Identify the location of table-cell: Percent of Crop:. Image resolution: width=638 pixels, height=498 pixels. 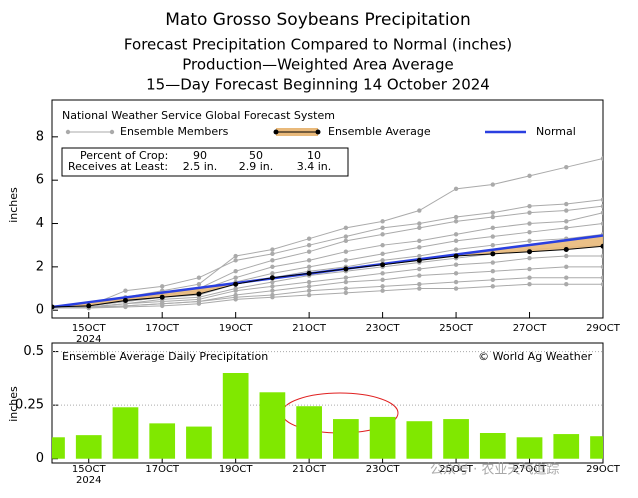
(124, 155).